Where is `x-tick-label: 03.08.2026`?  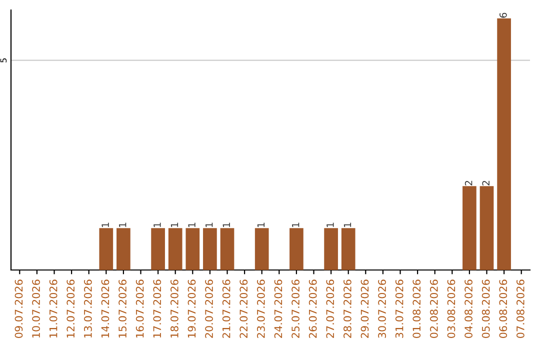 x-tick-label: 03.08.2026 is located at coordinates (451, 309).